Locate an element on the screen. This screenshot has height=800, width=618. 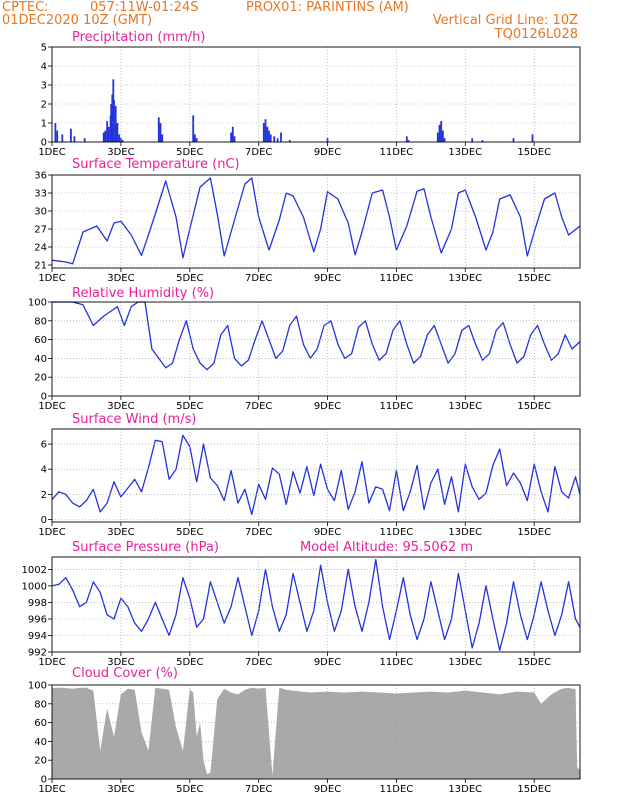
y-tick-label: 5 is located at coordinates (44, 48).